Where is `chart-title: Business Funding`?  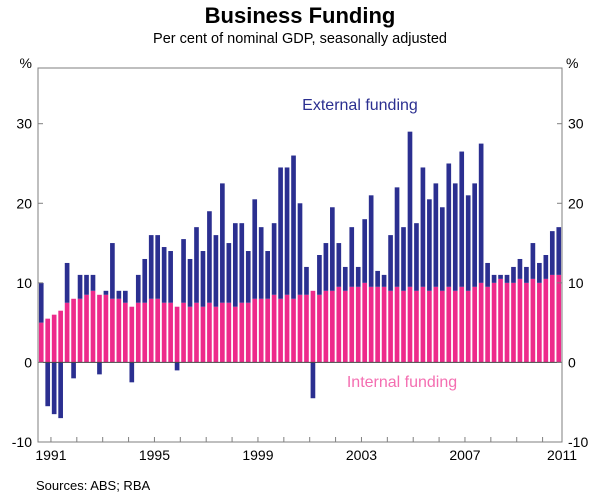
chart-title: Business Funding is located at coordinates (300, 15).